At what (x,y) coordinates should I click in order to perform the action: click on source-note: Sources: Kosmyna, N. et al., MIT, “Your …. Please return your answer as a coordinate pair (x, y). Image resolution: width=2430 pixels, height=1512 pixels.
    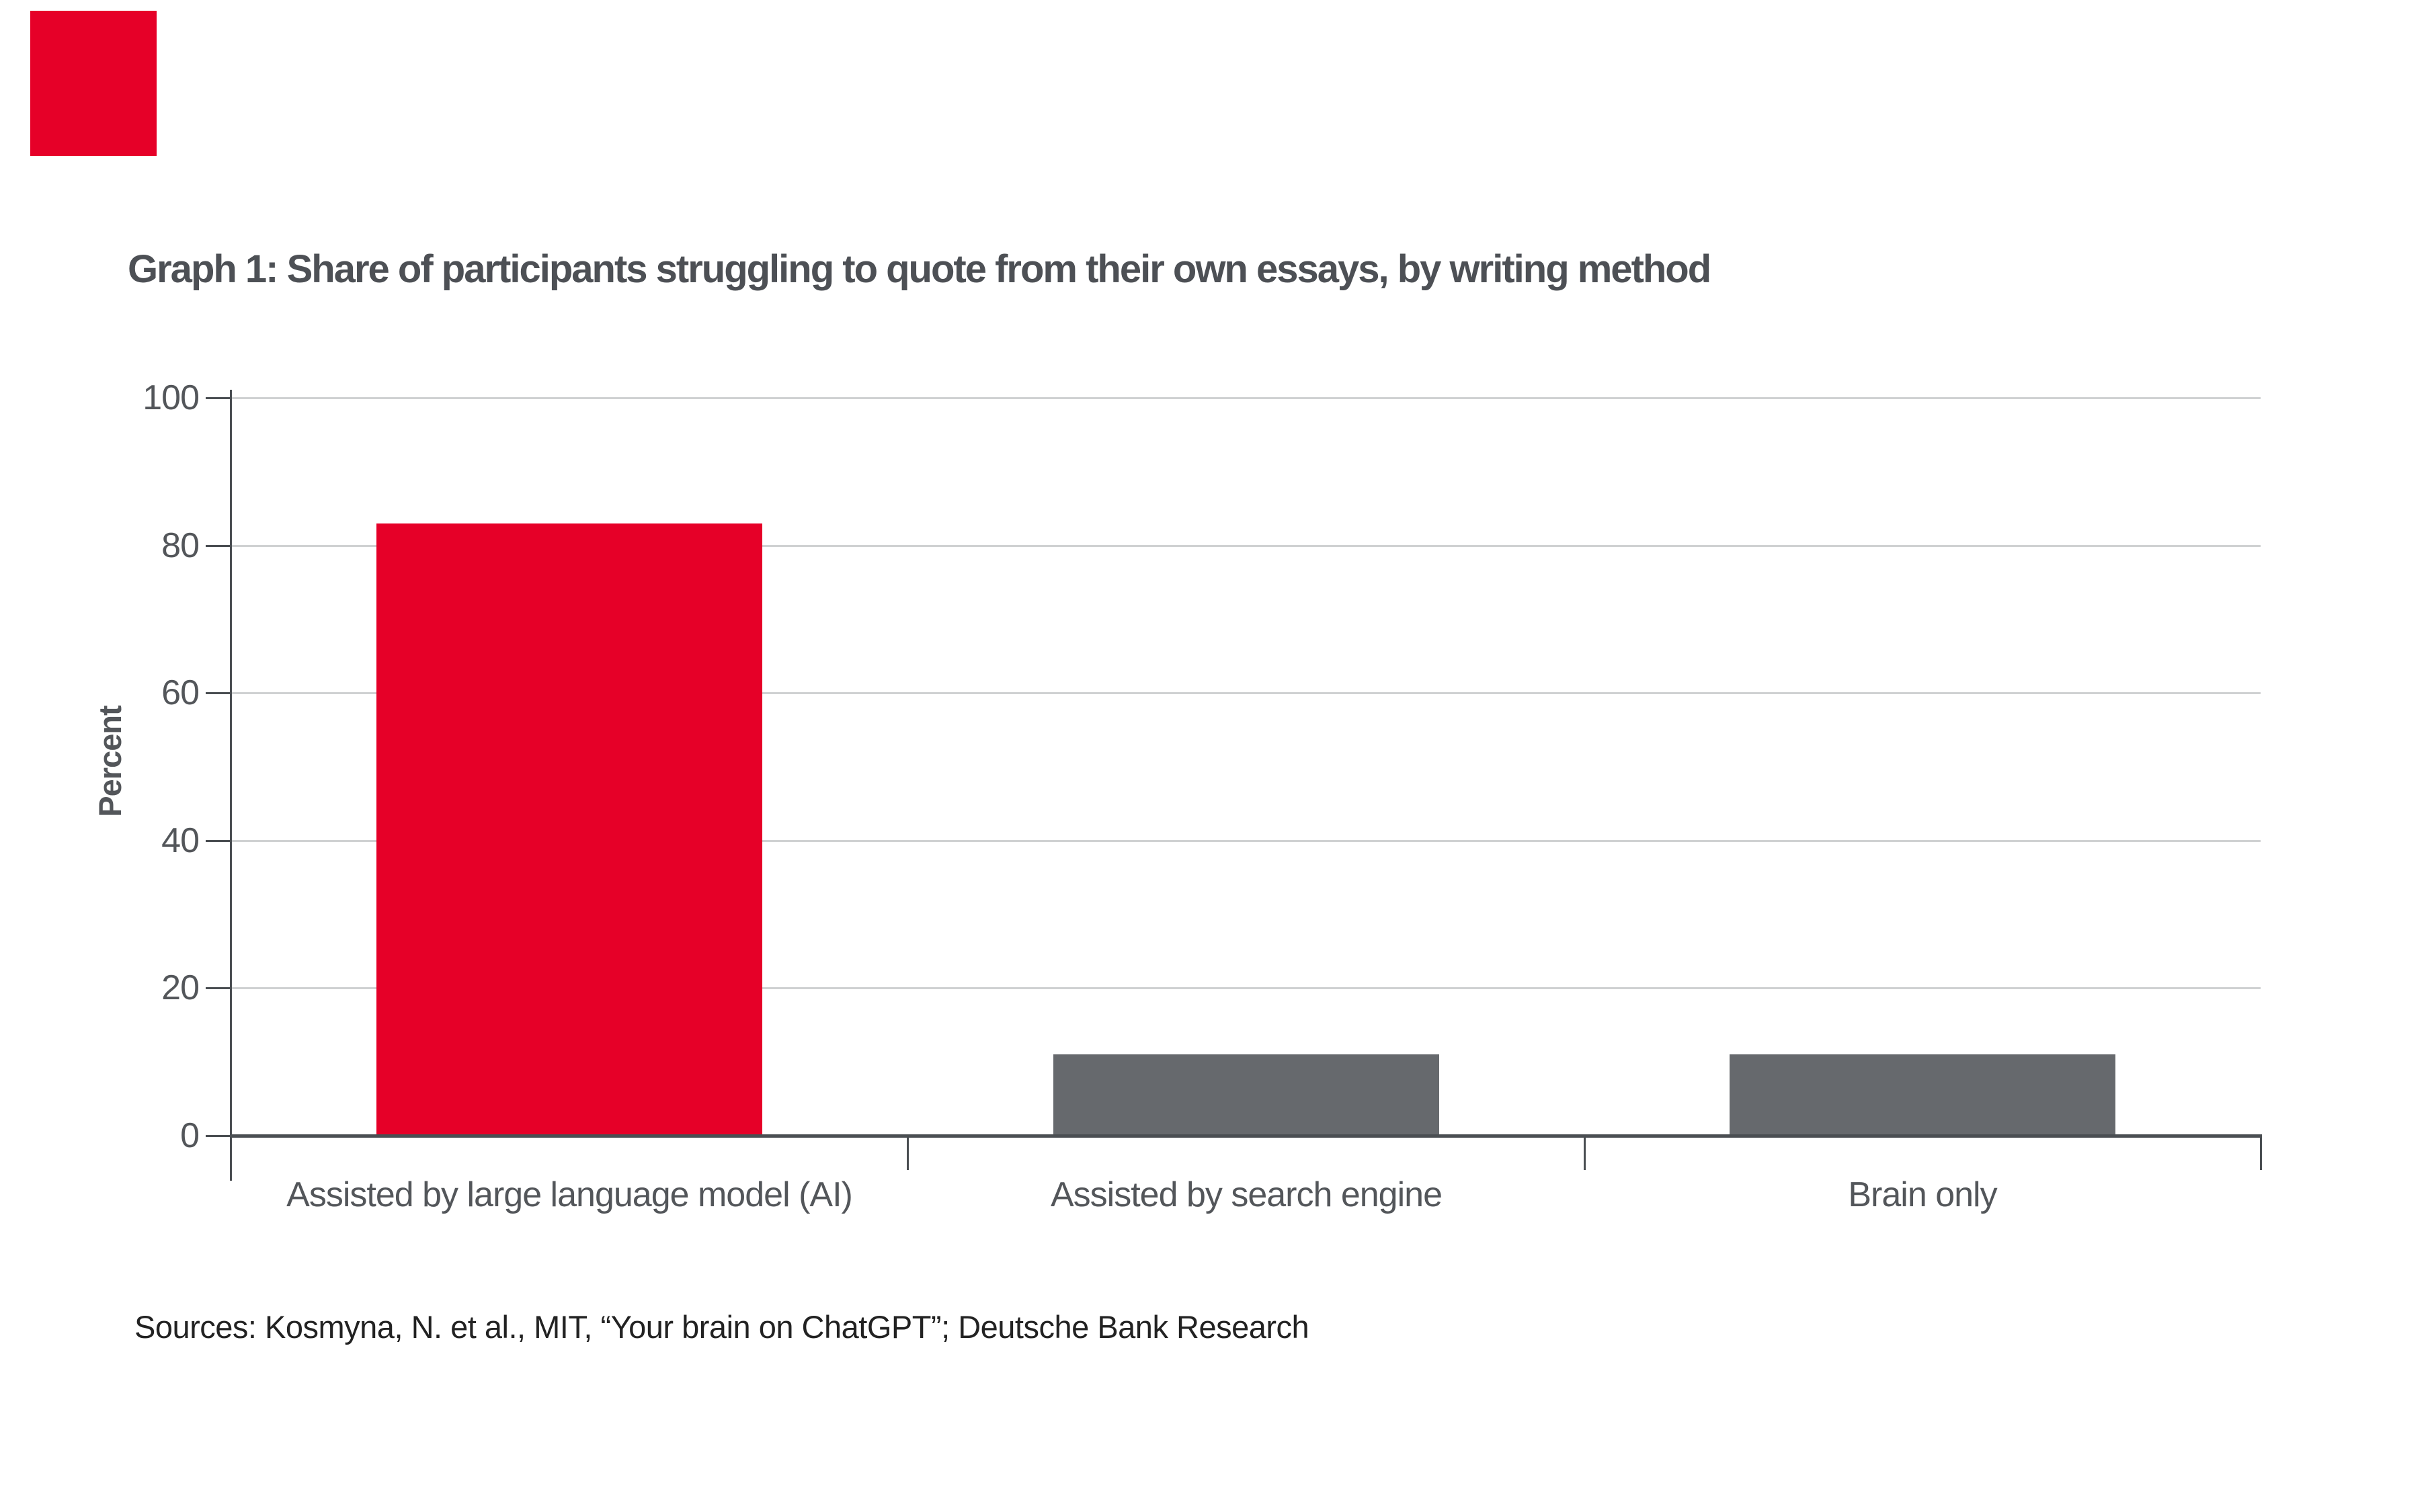
    Looking at the image, I should click on (722, 1327).